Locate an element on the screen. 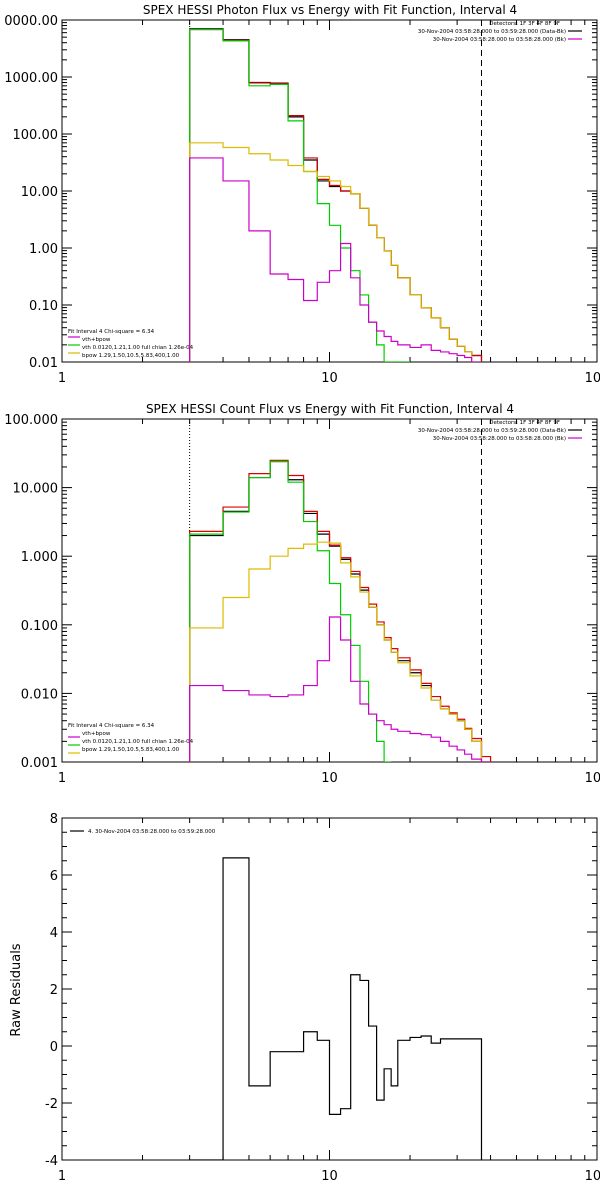 The height and width of the screenshot is (1204, 600). photon-y-tick-label: 1.00 is located at coordinates (43, 249).